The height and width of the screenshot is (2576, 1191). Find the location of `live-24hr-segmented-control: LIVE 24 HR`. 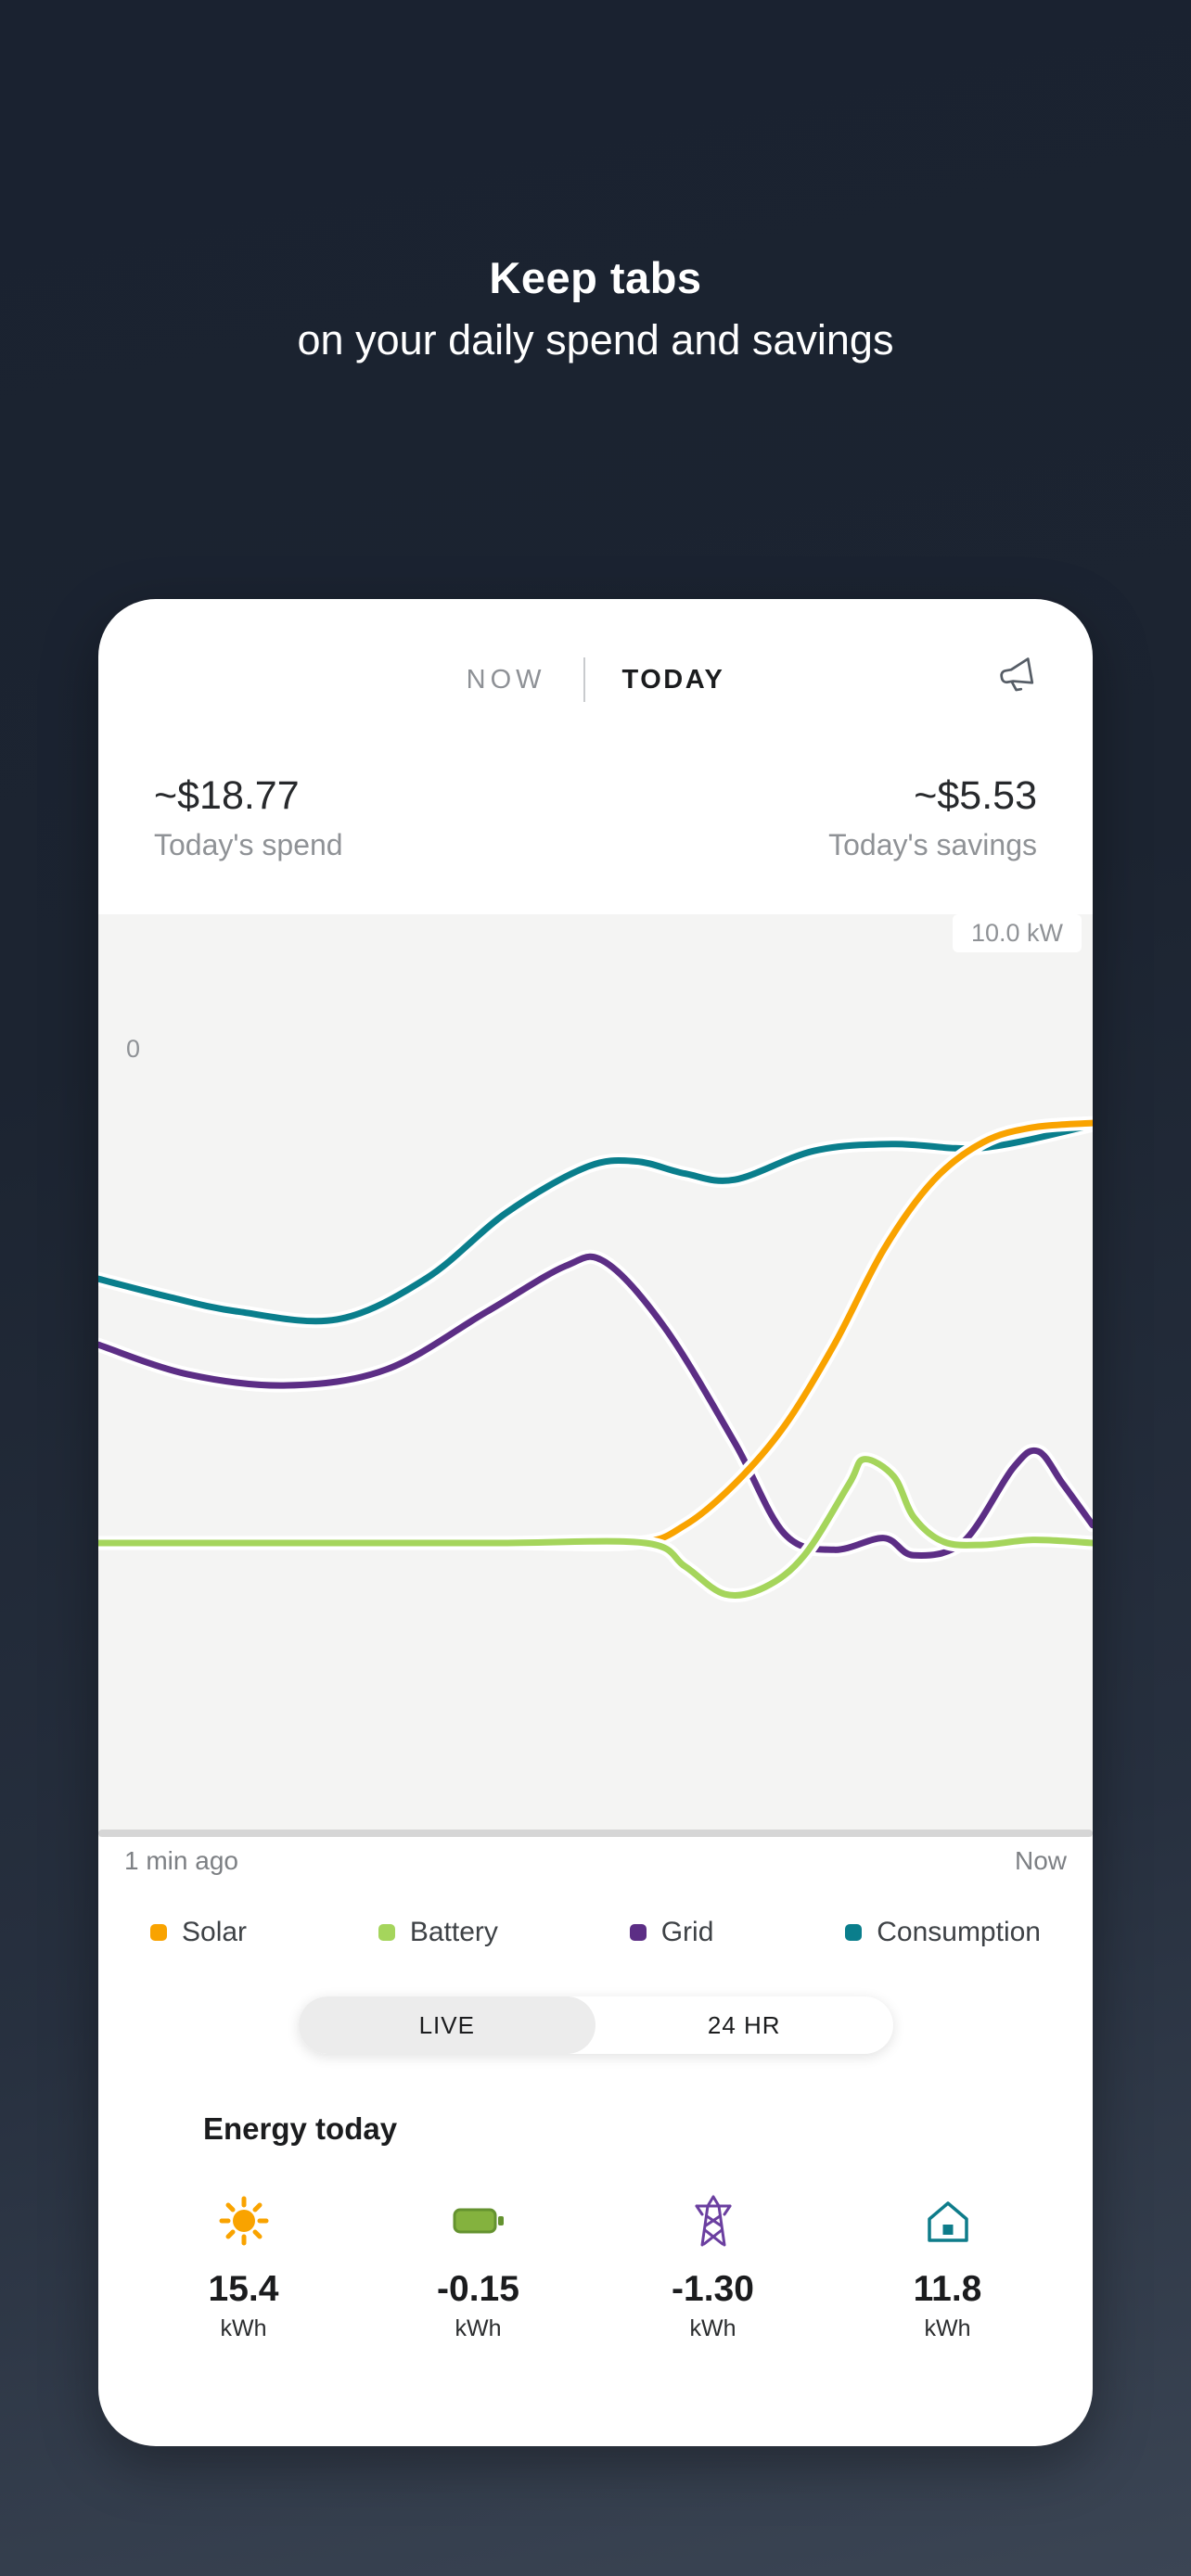

live-24hr-segmented-control: LIVE 24 HR is located at coordinates (595, 2025).